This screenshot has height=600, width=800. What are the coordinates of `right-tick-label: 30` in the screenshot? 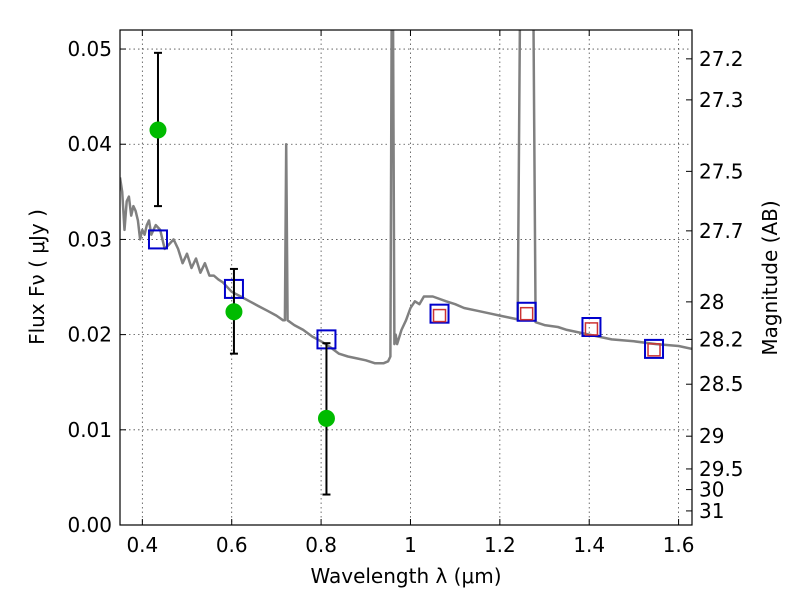 It's located at (711, 490).